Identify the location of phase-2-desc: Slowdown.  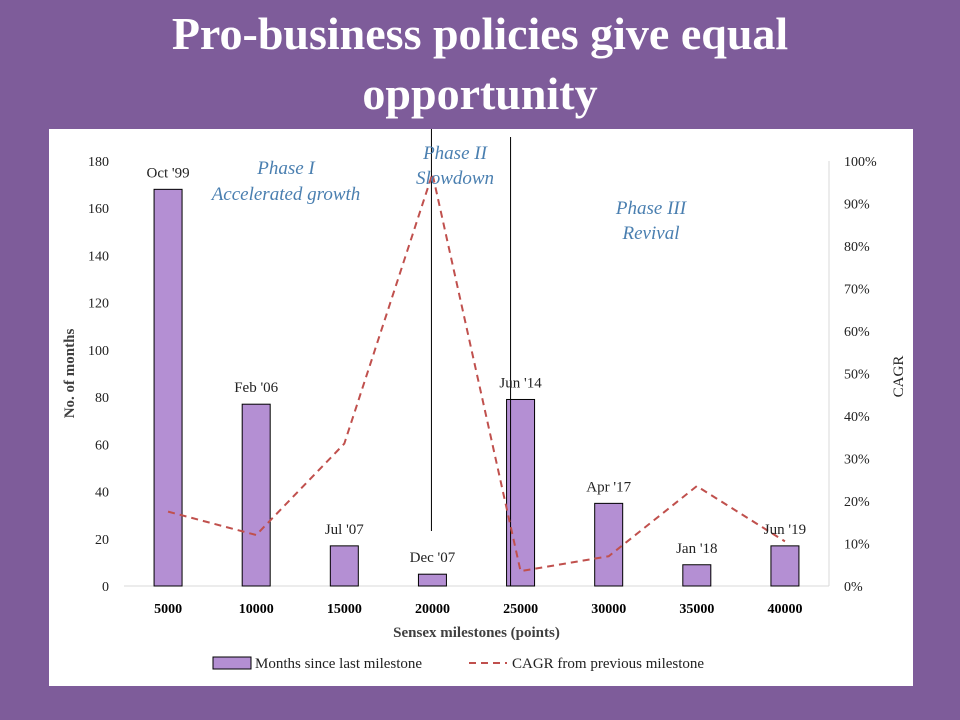
(455, 178).